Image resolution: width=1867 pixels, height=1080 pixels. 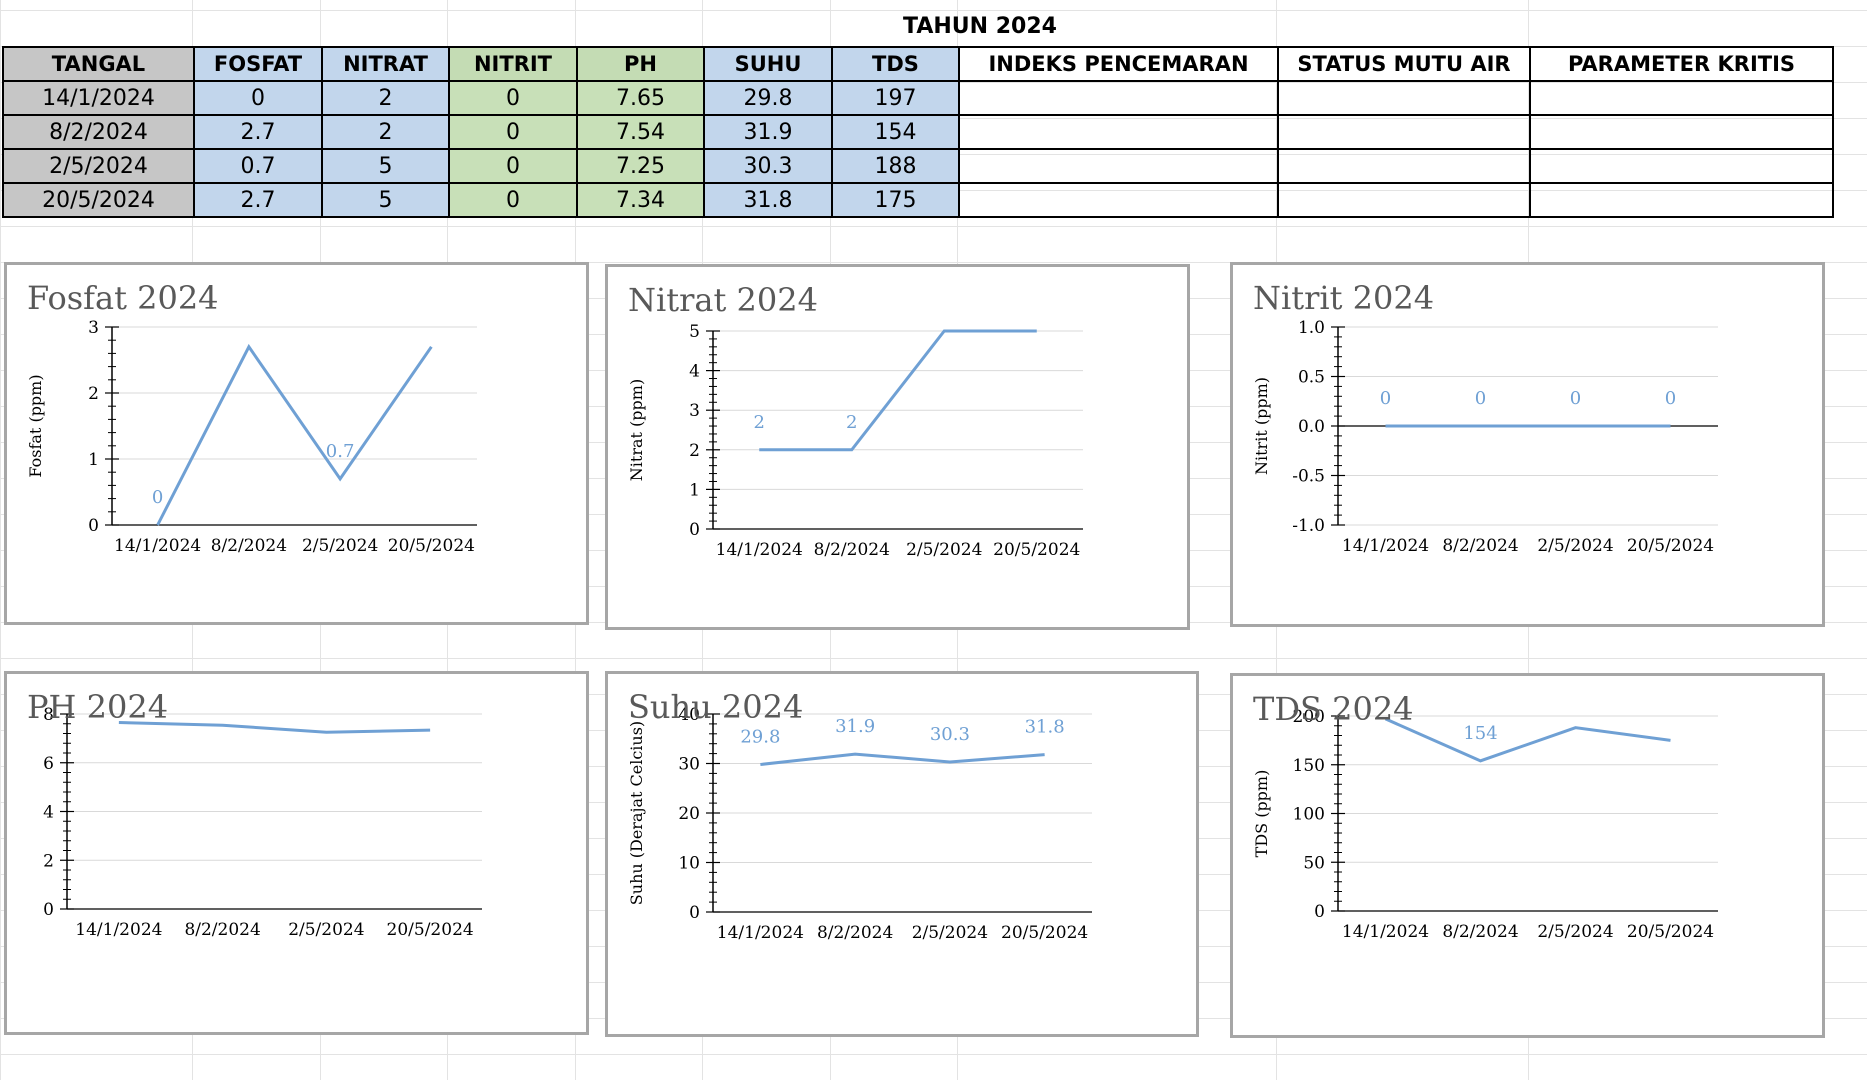 I want to click on cell-ph: 7.54, so click(x=640, y=132).